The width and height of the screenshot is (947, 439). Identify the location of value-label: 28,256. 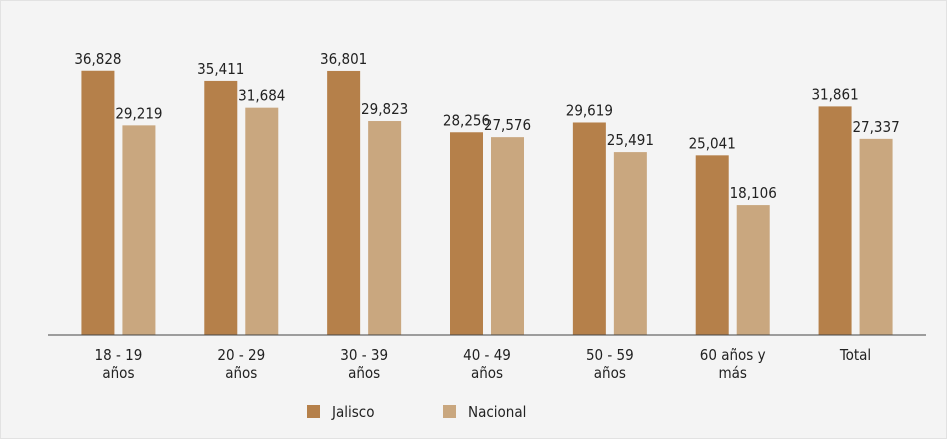
(466, 120).